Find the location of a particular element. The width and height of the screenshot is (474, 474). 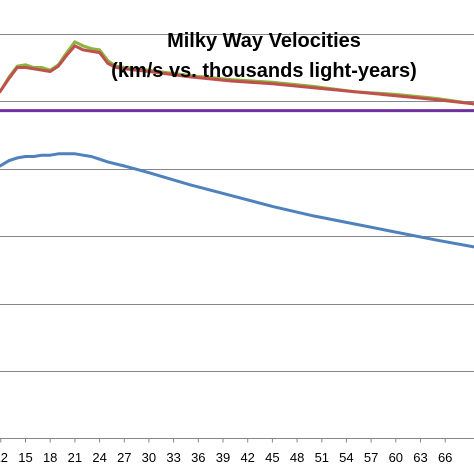

x-tick-label-21: 21 is located at coordinates (75, 457).